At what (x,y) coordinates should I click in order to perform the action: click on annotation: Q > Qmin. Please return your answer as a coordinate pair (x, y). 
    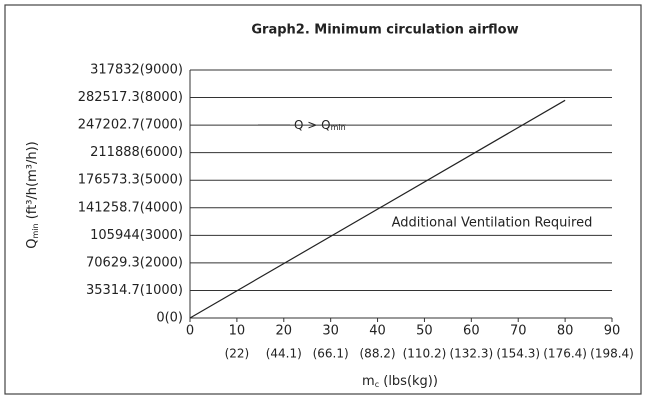
    Looking at the image, I should click on (320, 125).